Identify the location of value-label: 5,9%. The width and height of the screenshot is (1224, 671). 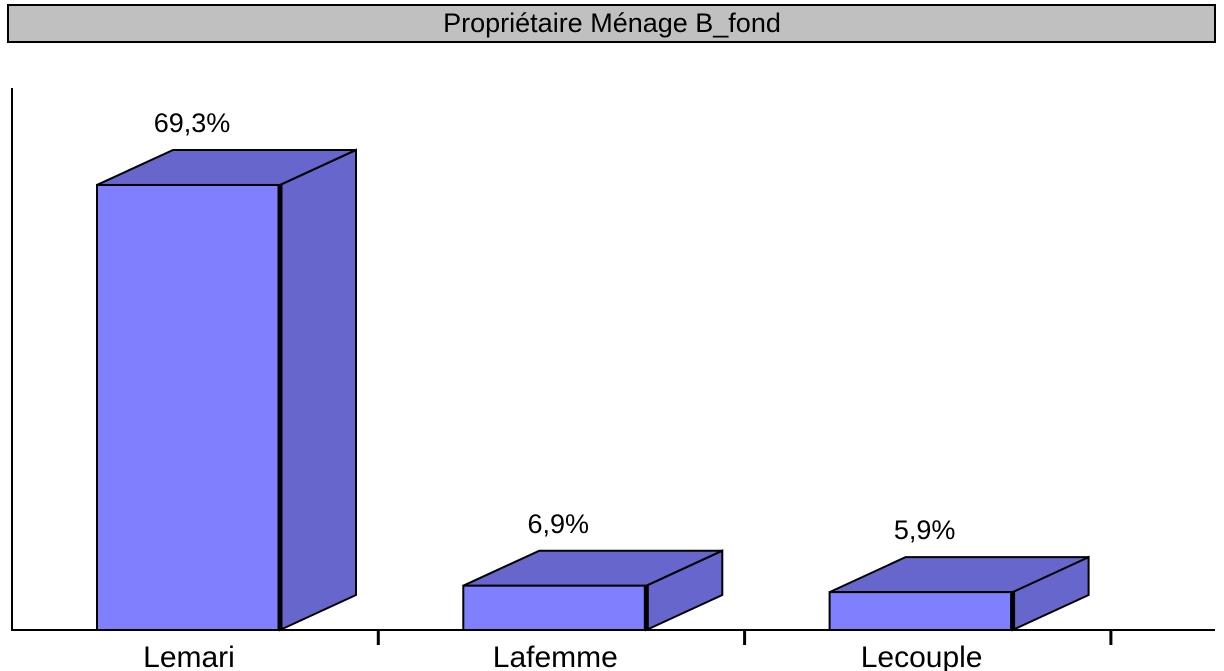
(925, 530).